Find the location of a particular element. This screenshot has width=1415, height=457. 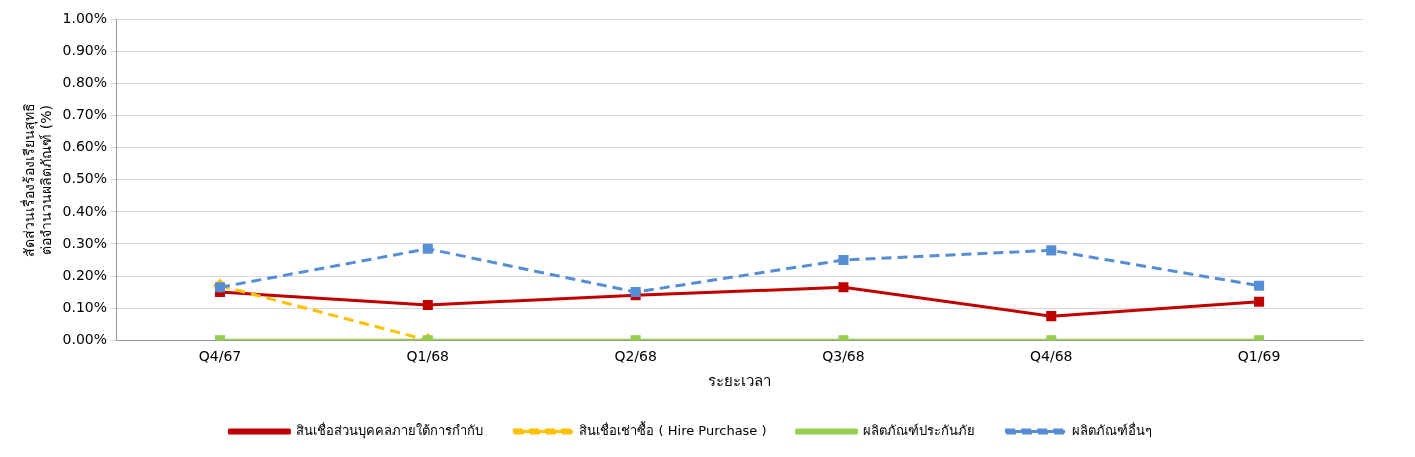

x-tick-label: Q3/68 is located at coordinates (843, 356).